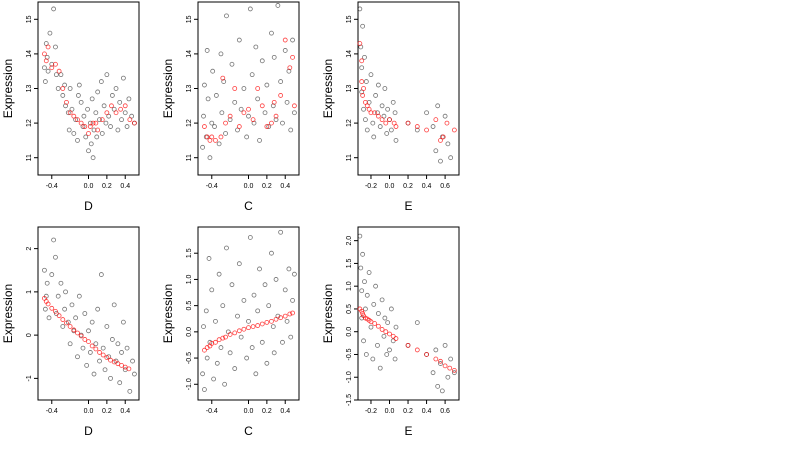  What do you see at coordinates (349, 332) in the screenshot?
I see `y-tick-label: 0.0` at bounding box center [349, 332].